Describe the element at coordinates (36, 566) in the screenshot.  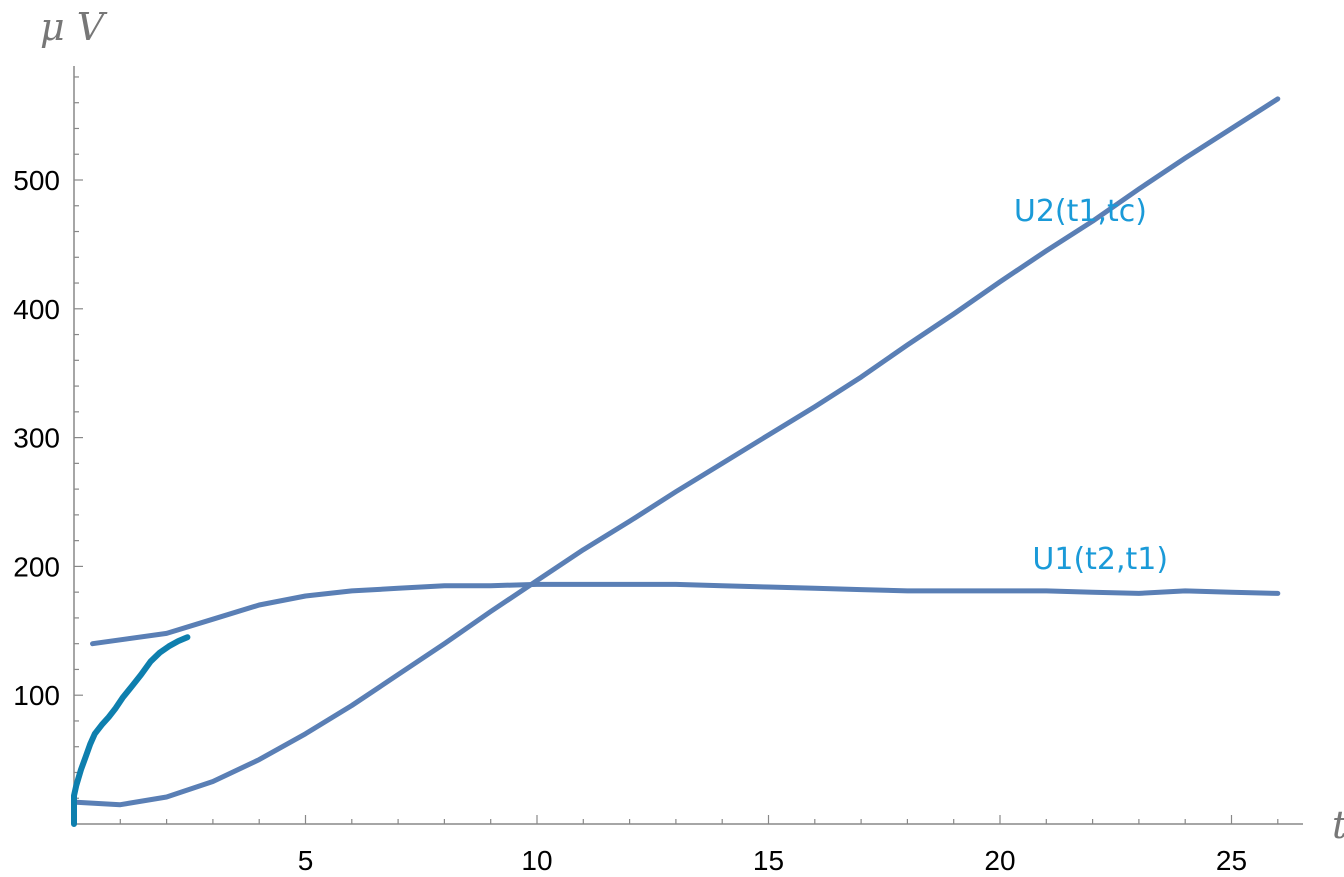
I see `y-tick-label: 200` at that location.